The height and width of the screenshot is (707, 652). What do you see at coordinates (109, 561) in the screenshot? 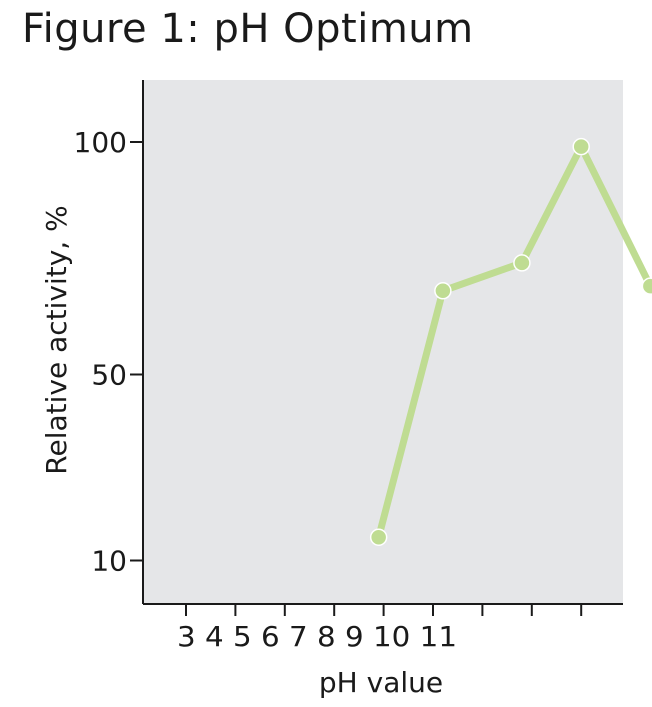
I see `y-tick-label: 10` at bounding box center [109, 561].